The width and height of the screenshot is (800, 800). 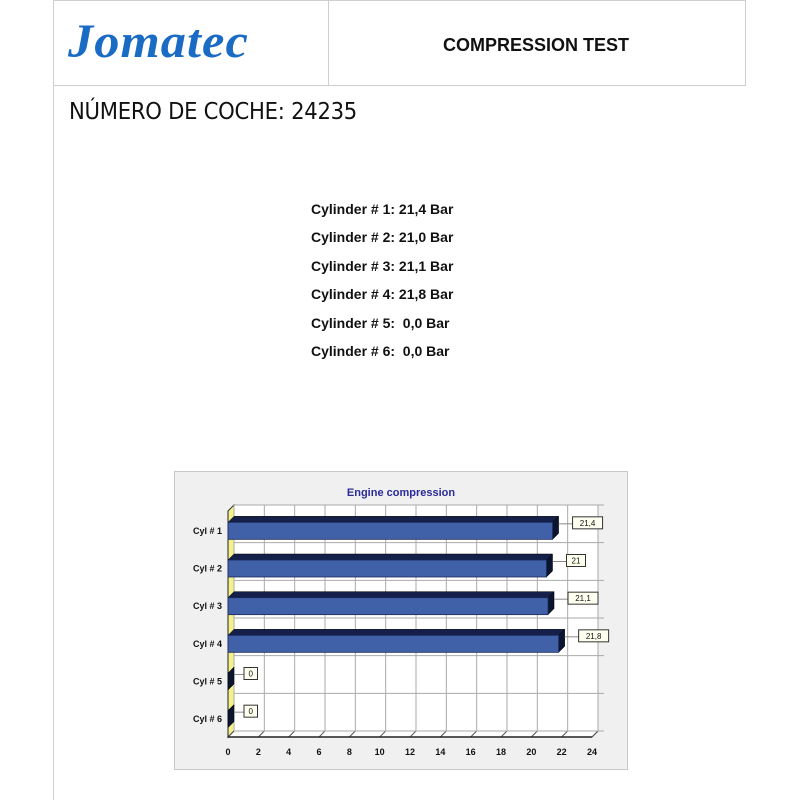 What do you see at coordinates (207, 682) in the screenshot?
I see `y-tick-label: Cyl # 5` at bounding box center [207, 682].